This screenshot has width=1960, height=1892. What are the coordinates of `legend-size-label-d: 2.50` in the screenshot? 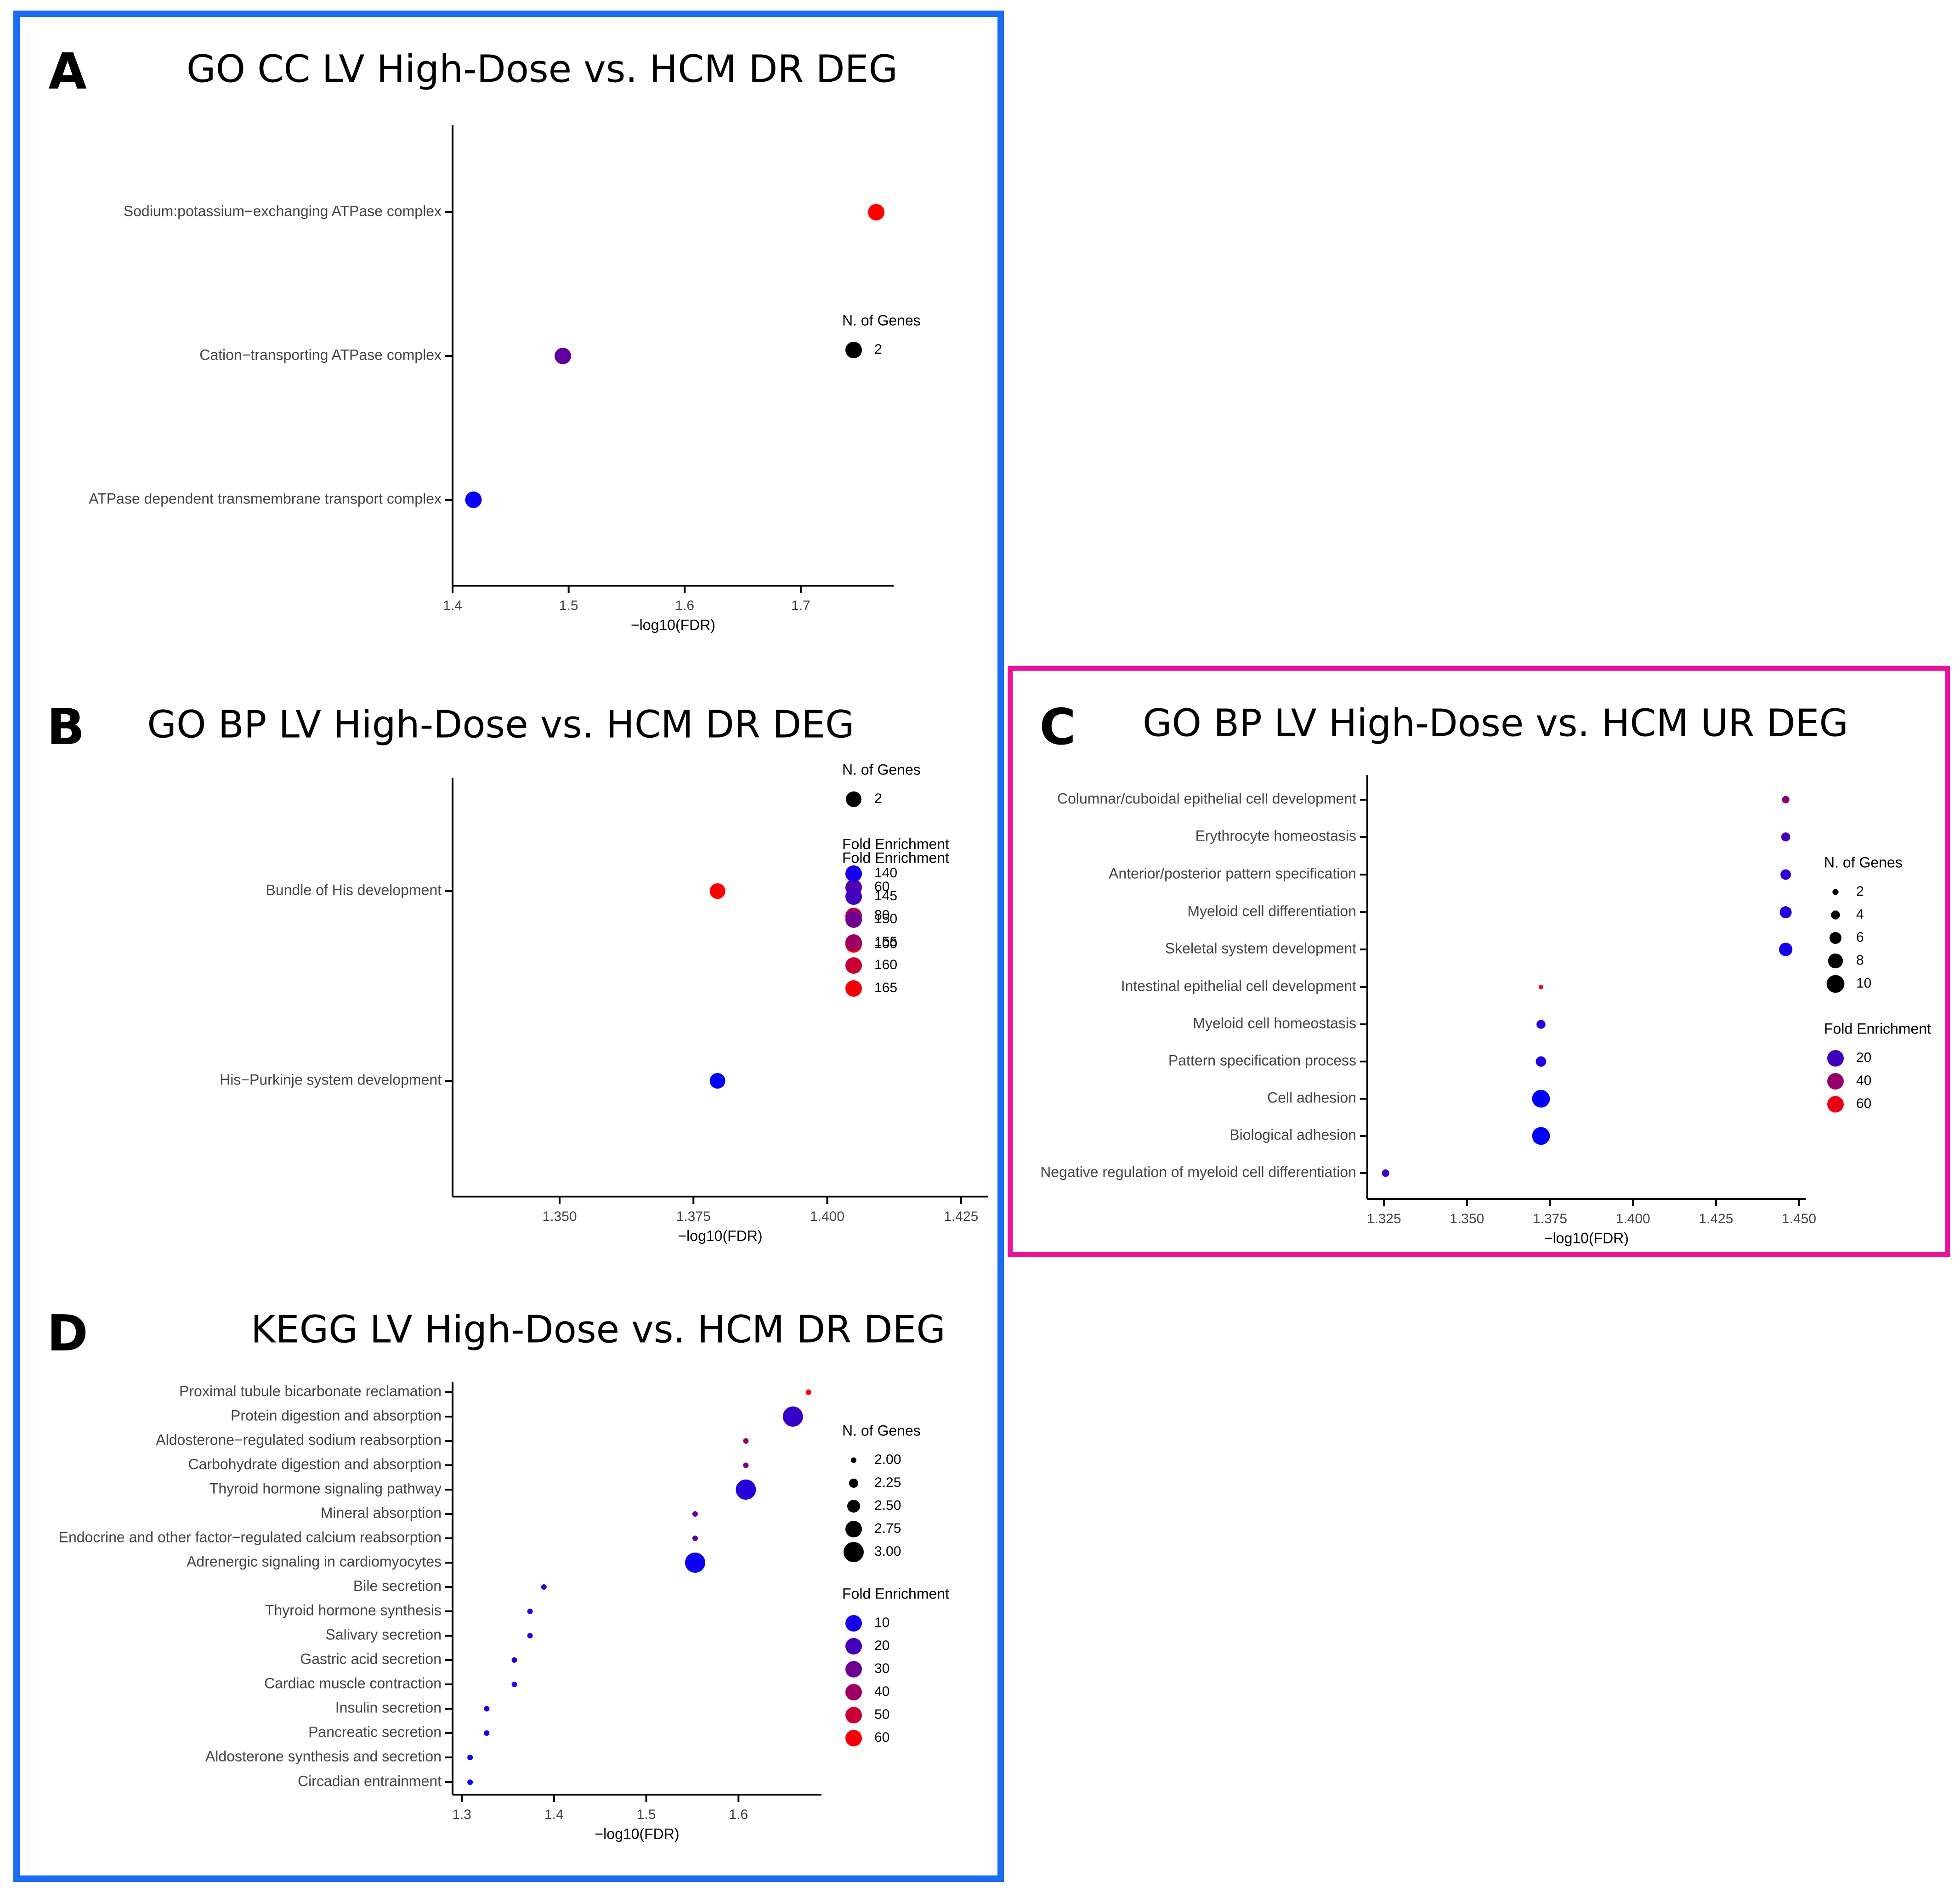 It's located at (888, 1505).